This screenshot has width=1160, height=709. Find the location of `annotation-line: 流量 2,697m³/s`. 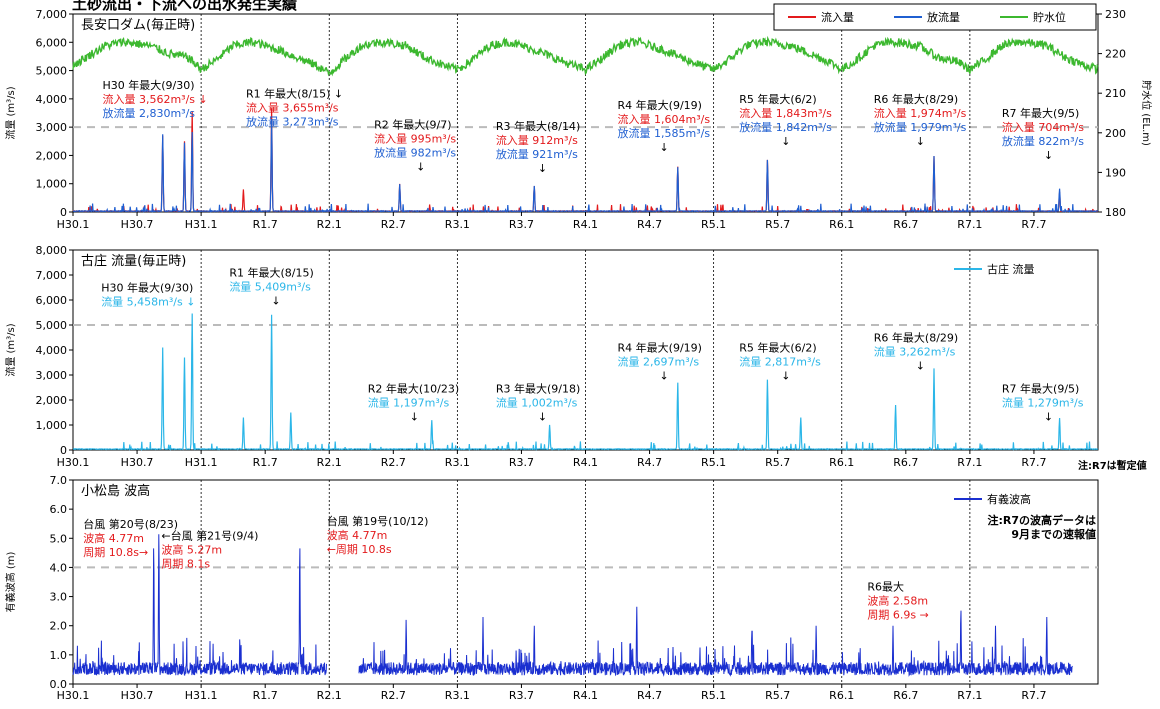

annotation-line: 流量 2,697m³/s is located at coordinates (659, 361).